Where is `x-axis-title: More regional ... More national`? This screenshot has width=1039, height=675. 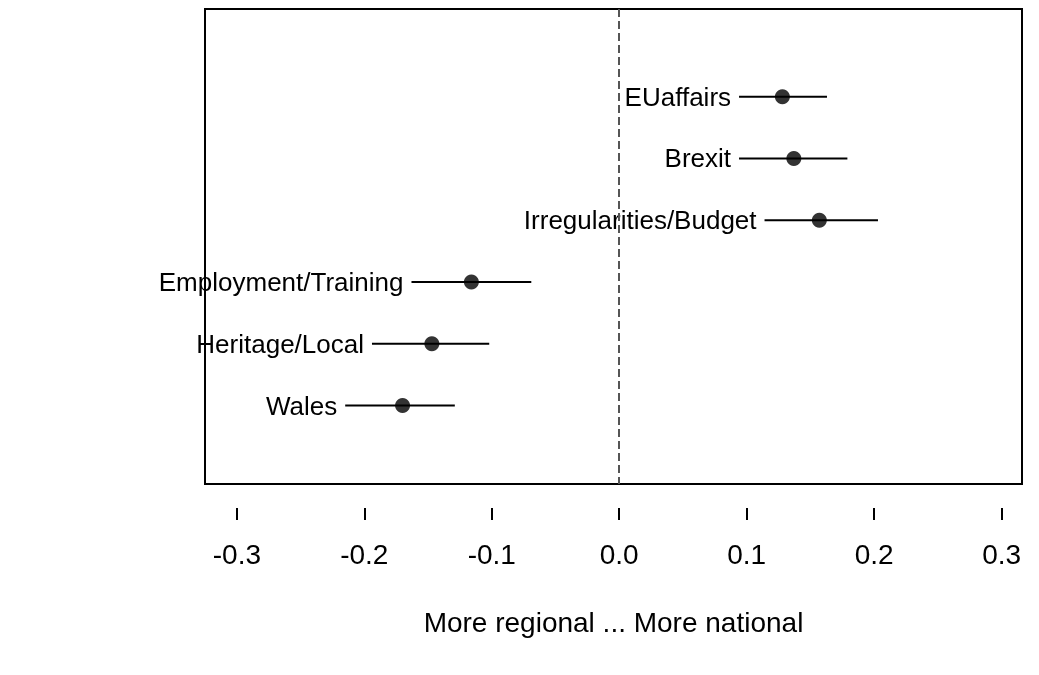
x-axis-title: More regional ... More national is located at coordinates (613, 622).